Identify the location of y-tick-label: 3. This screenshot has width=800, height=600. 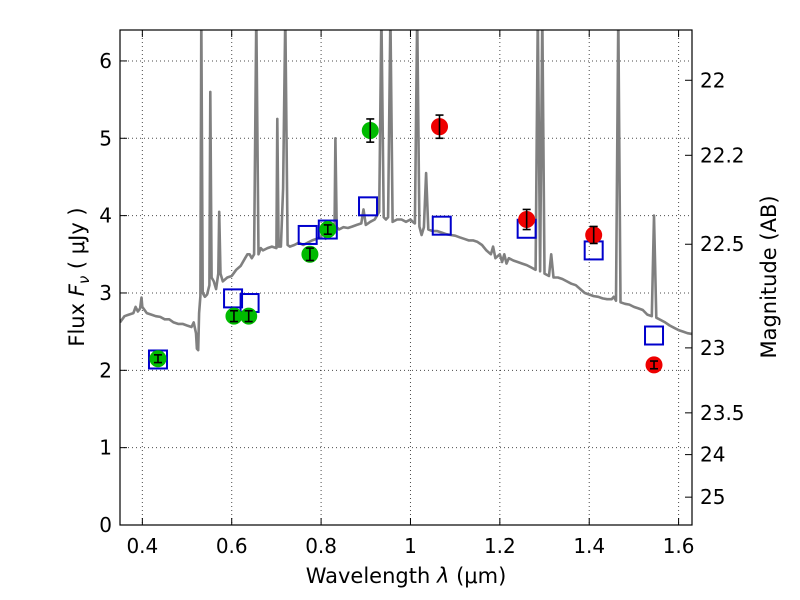
(105, 293).